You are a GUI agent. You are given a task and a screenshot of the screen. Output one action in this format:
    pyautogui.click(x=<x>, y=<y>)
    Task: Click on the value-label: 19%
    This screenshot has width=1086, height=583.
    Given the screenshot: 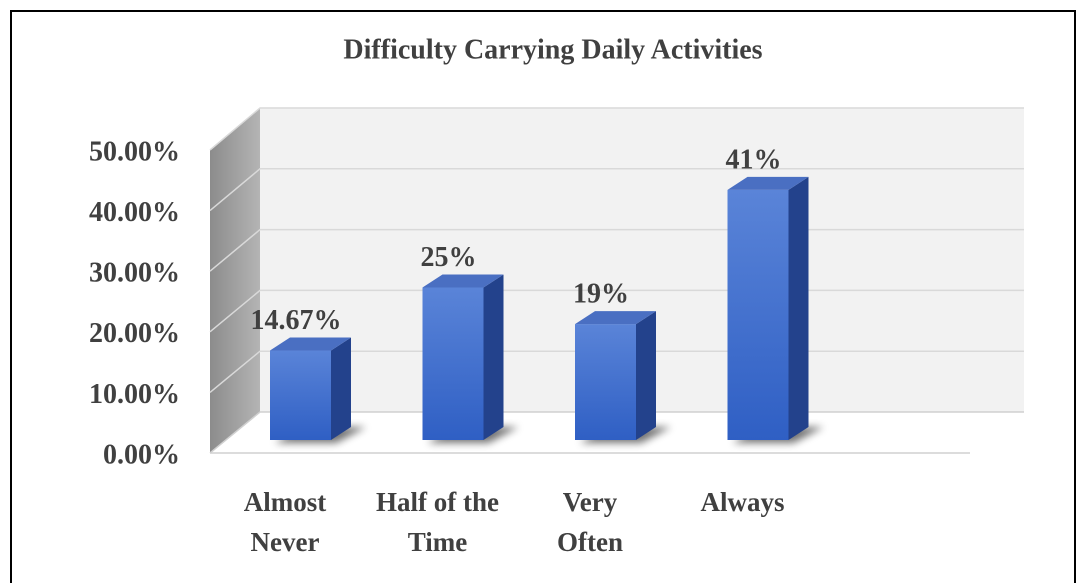 What is the action you would take?
    pyautogui.click(x=601, y=294)
    